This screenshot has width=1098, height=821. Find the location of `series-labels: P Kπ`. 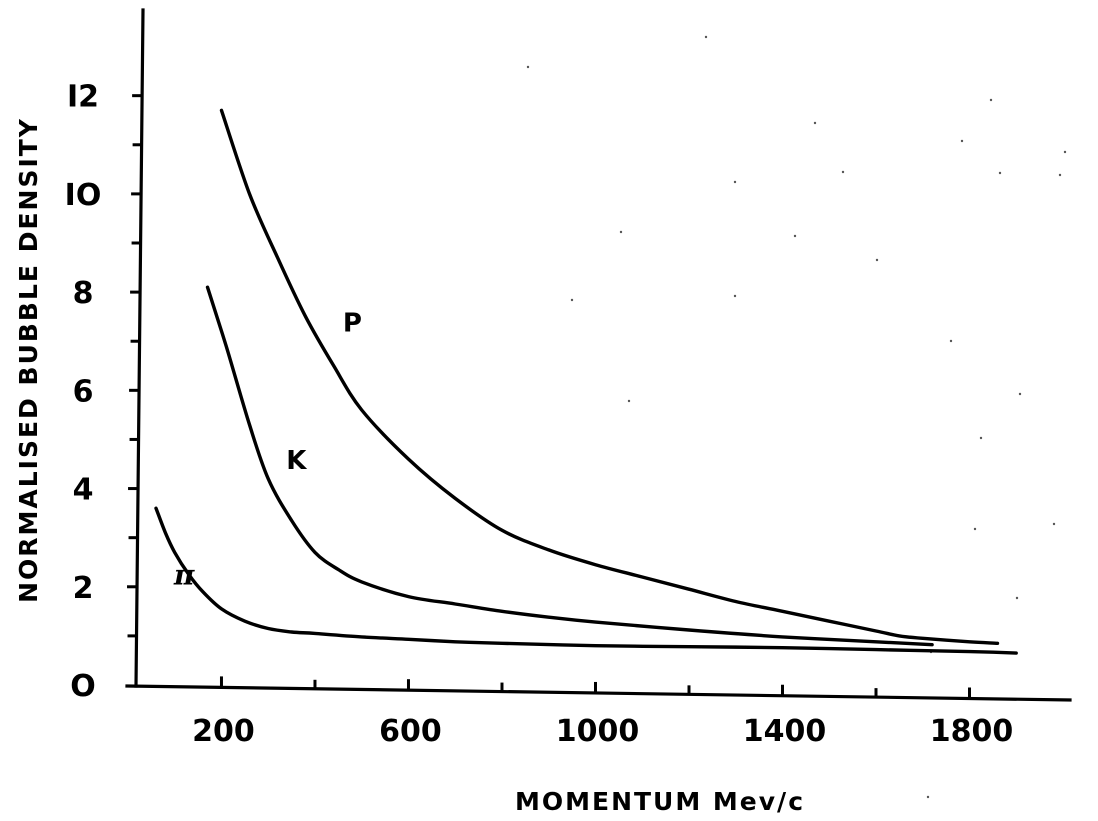

series-labels: P Kπ is located at coordinates (267, 449).